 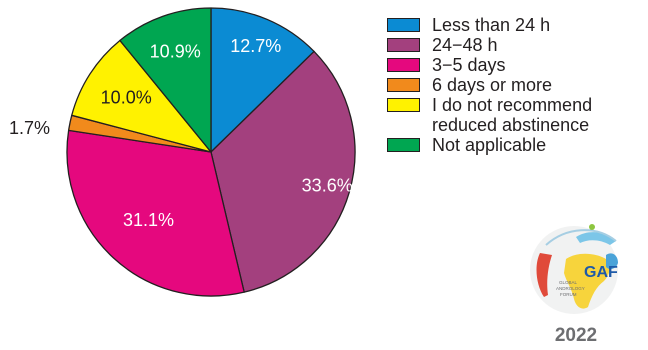 I want to click on legend-label: Not applicable, so click(x=489, y=145).